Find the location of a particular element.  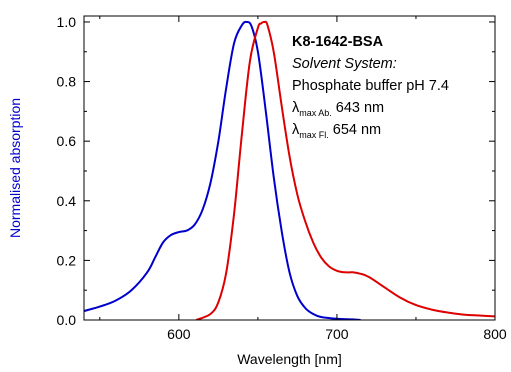

x-tick-label: 800 is located at coordinates (495, 334).